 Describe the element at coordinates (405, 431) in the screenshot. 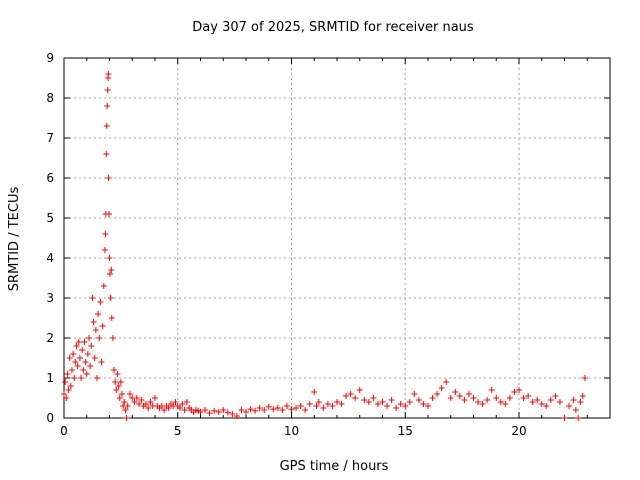

I see `x-tick-label: 15` at that location.